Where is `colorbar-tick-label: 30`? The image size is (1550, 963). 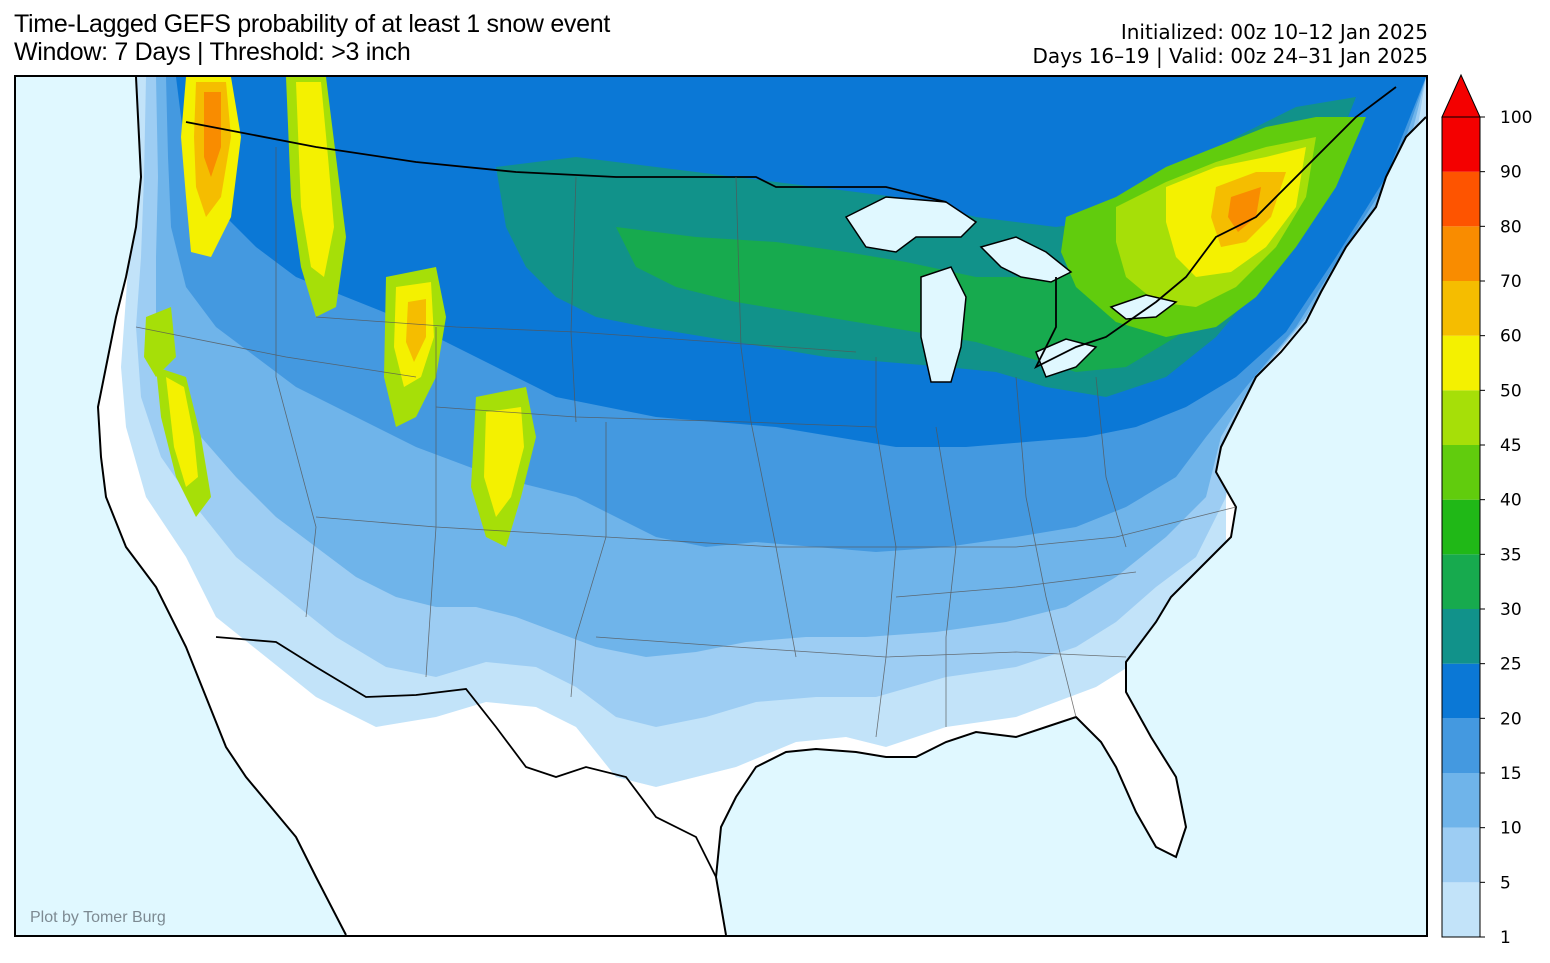
colorbar-tick-label: 30 is located at coordinates (1511, 610).